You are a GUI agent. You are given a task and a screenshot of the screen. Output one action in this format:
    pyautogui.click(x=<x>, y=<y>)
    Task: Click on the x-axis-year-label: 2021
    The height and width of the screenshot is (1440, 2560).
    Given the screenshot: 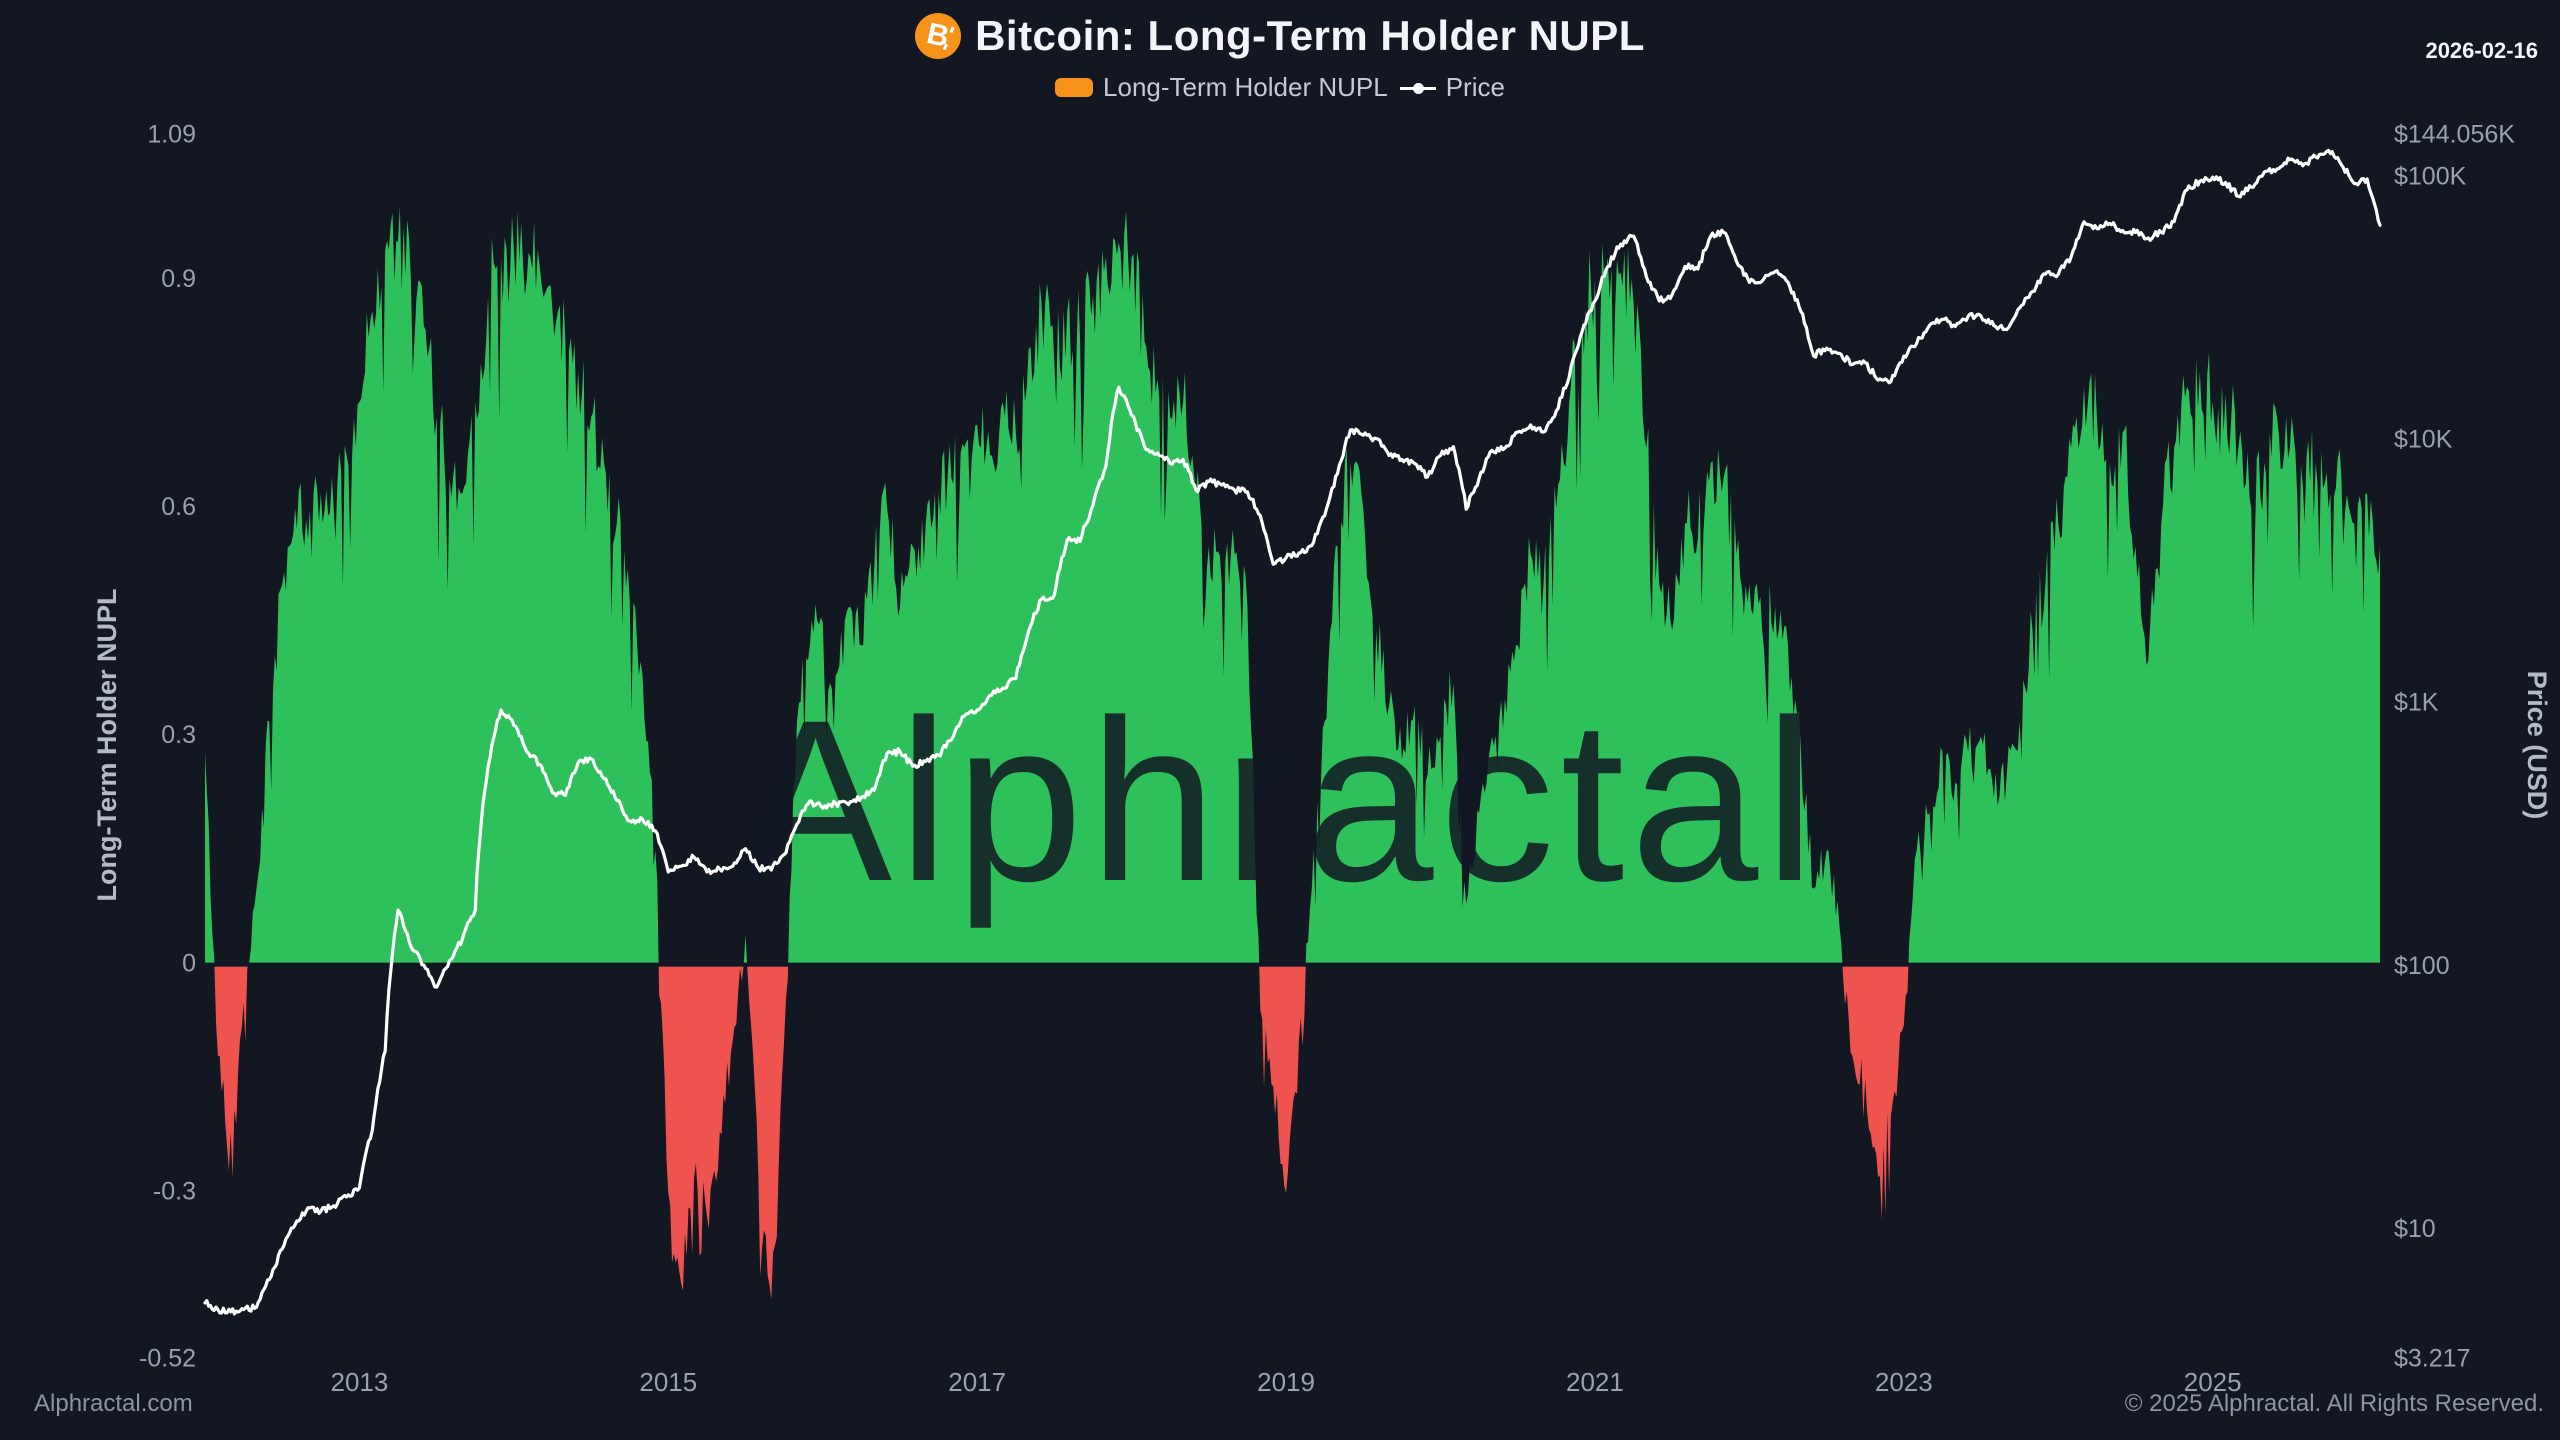 What is the action you would take?
    pyautogui.click(x=1595, y=1382)
    